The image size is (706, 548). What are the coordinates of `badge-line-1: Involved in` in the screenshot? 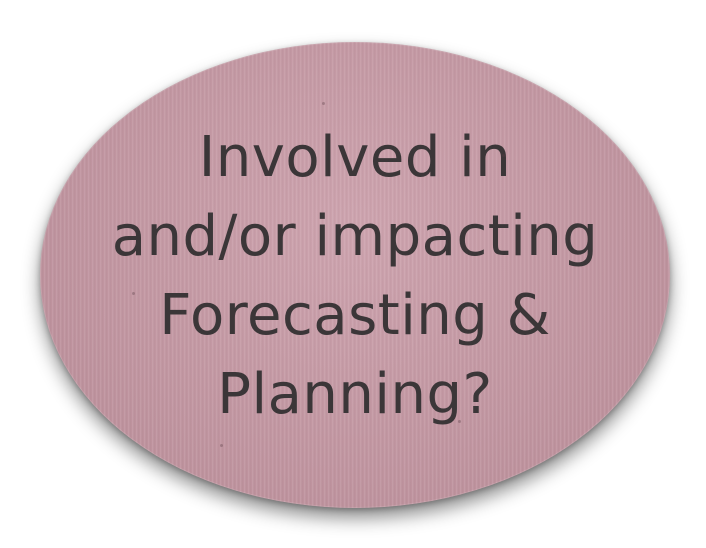 It's located at (355, 157).